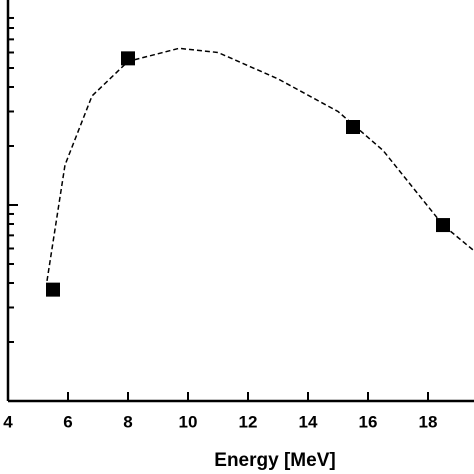 Image resolution: width=474 pixels, height=474 pixels. What do you see at coordinates (274, 460) in the screenshot?
I see `x-axis-label: Energy [MeV]` at bounding box center [274, 460].